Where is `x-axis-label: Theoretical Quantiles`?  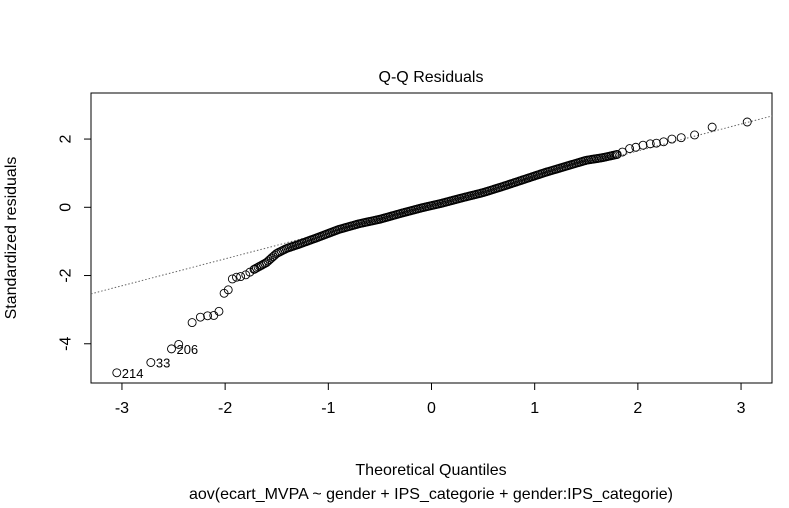 x-axis-label: Theoretical Quantiles is located at coordinates (430, 470).